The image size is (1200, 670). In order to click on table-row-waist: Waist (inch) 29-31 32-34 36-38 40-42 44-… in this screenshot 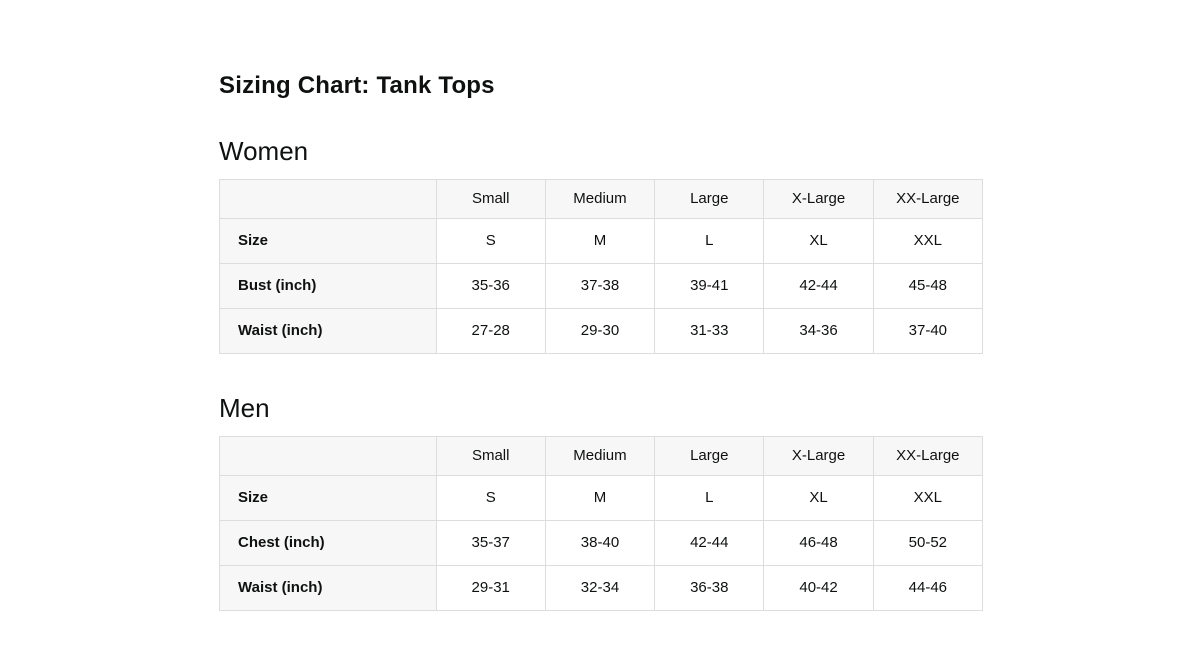, I will do `click(601, 587)`.